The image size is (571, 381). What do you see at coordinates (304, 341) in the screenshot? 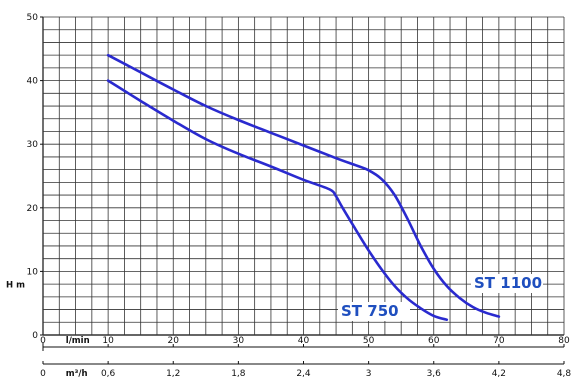
I see `x-tick-label-primary: 40` at bounding box center [304, 341].